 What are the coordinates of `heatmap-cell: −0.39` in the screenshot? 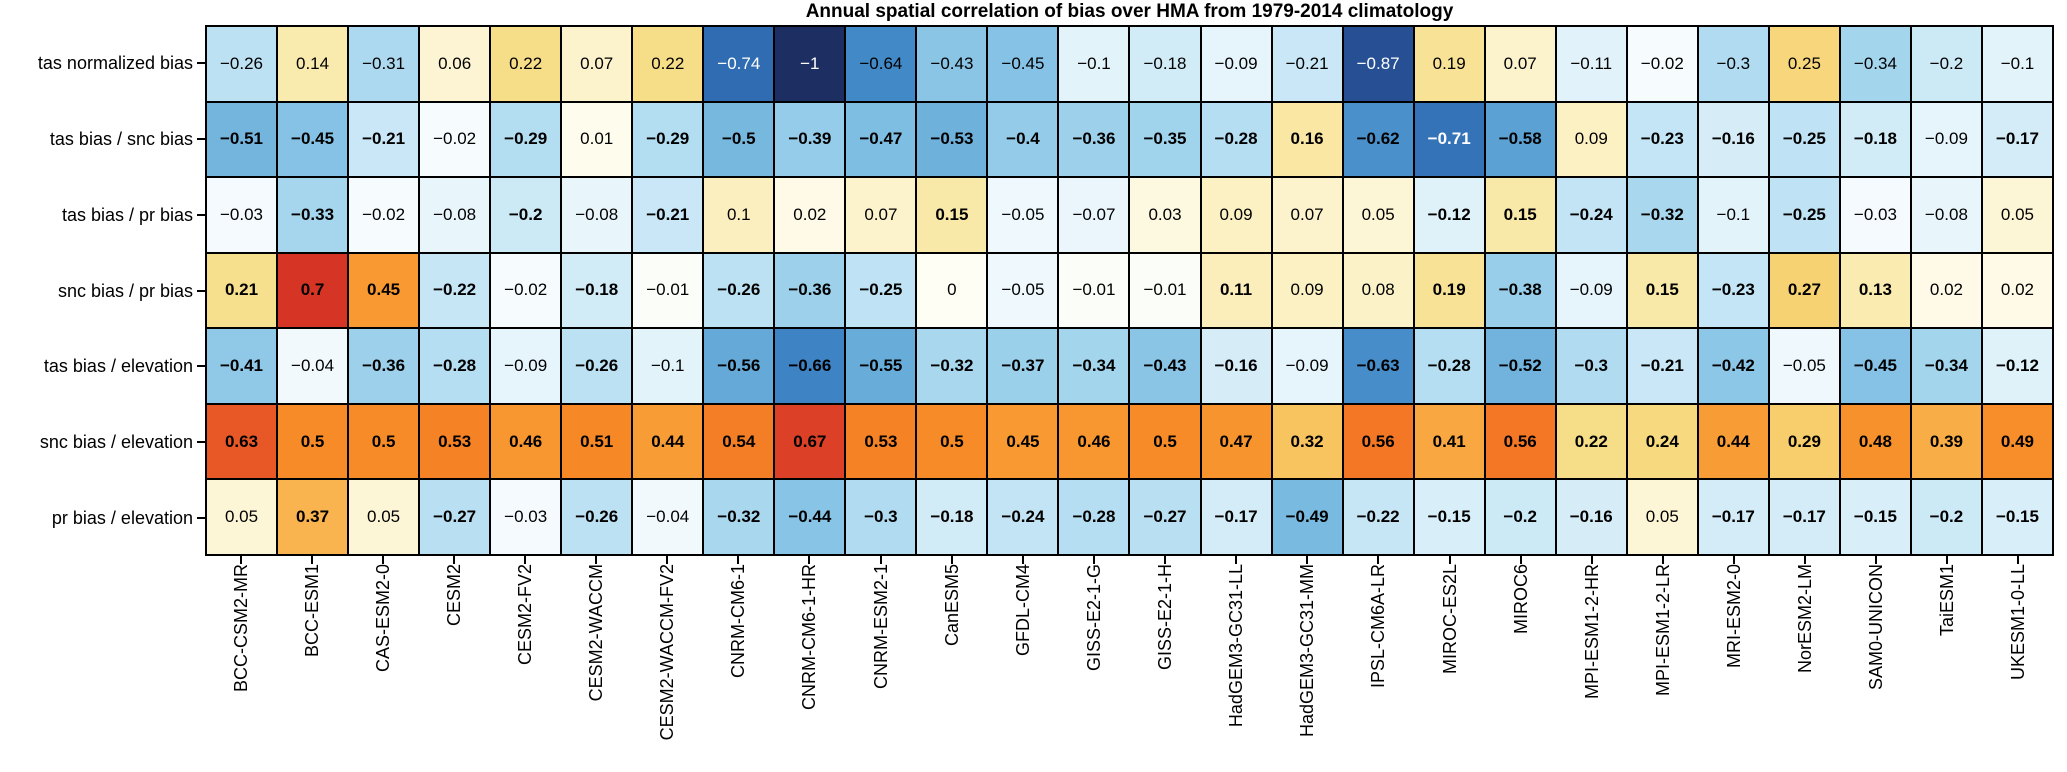 It's located at (810, 139).